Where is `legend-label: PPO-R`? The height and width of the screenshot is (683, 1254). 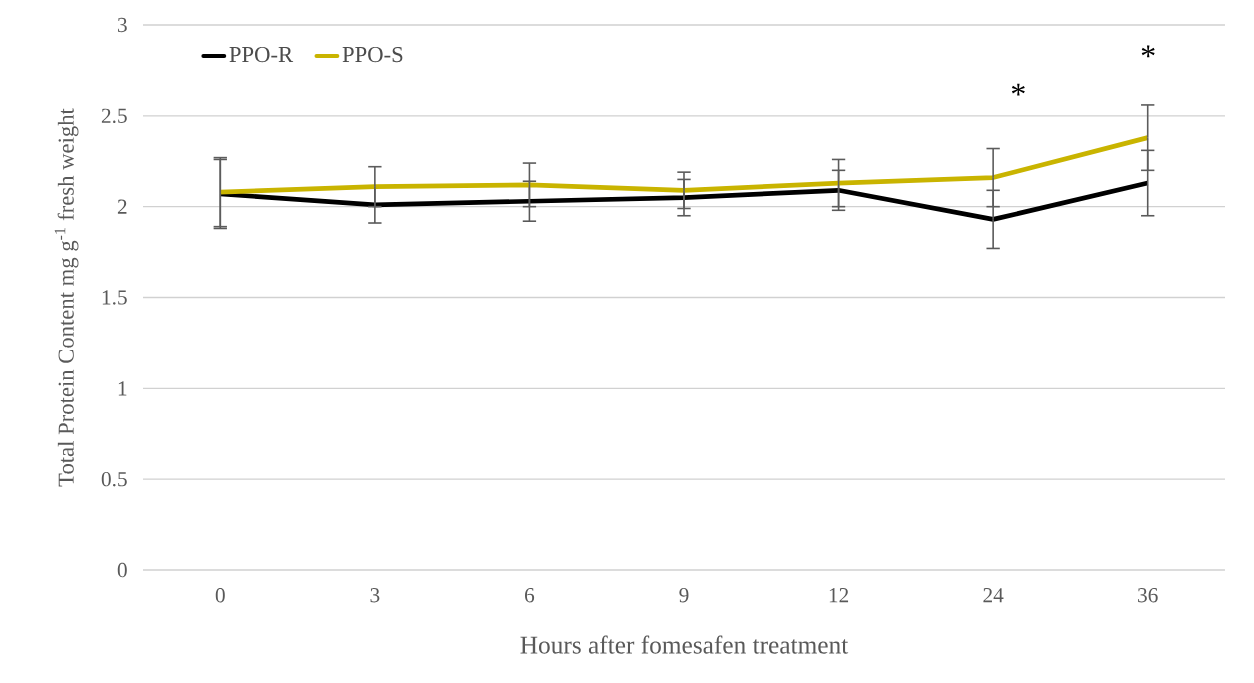
legend-label: PPO-R is located at coordinates (261, 54).